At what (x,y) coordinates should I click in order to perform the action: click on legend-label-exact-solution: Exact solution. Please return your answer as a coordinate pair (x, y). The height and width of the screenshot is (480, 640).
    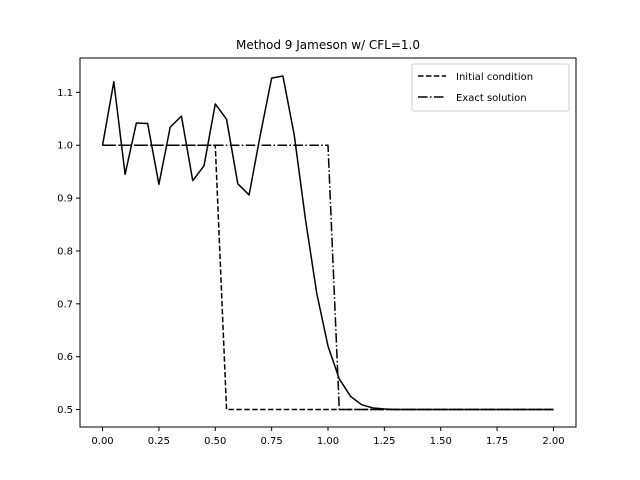
    Looking at the image, I should click on (491, 98).